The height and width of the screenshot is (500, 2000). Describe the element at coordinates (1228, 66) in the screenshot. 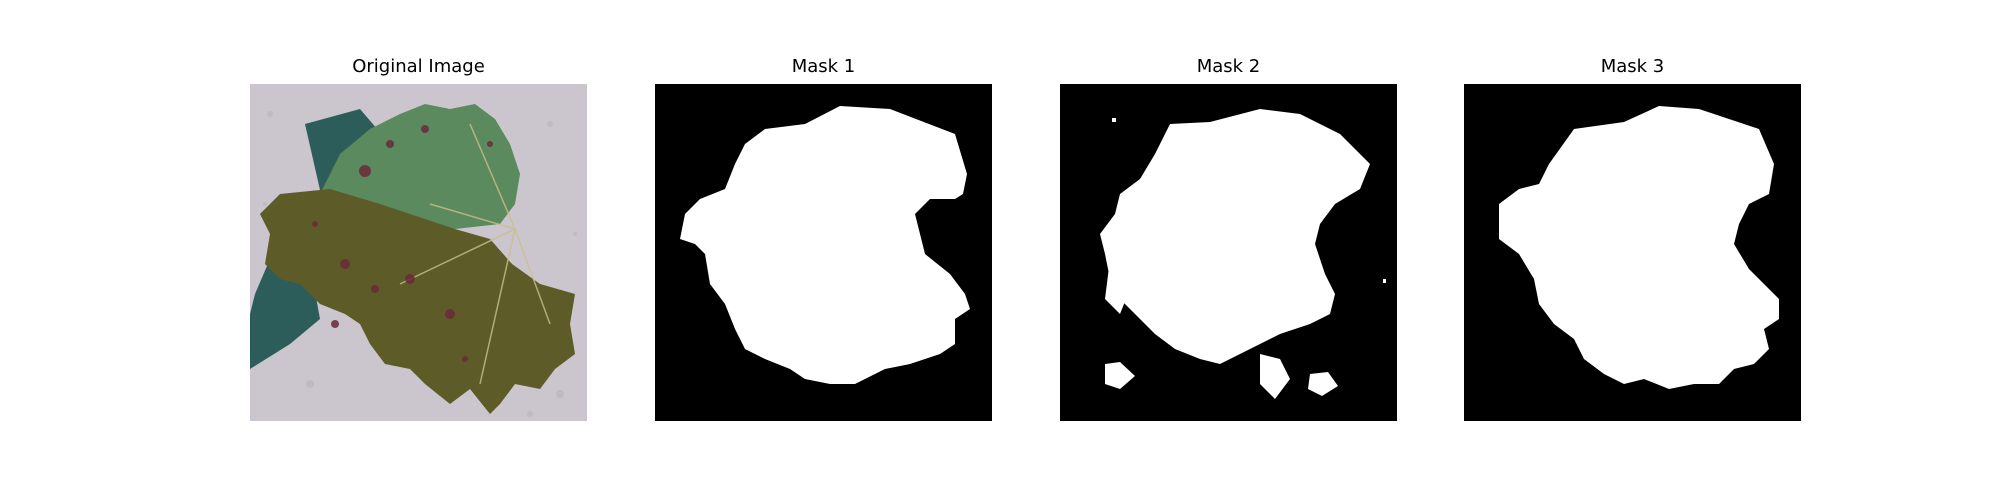

I see `panel-title: Mask 2` at that location.